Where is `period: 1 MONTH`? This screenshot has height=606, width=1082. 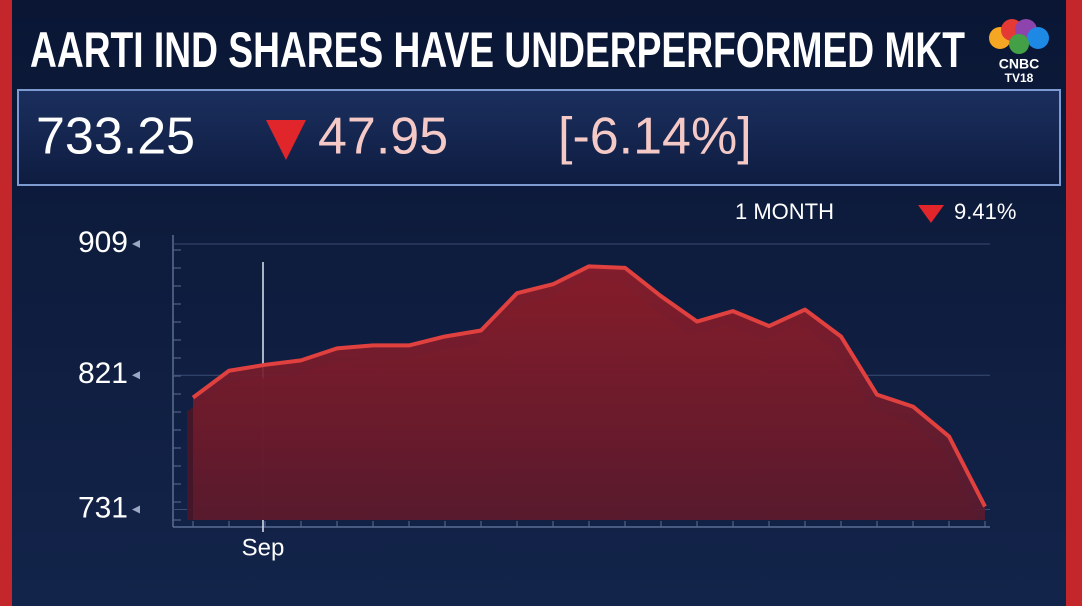 period: 1 MONTH is located at coordinates (784, 211).